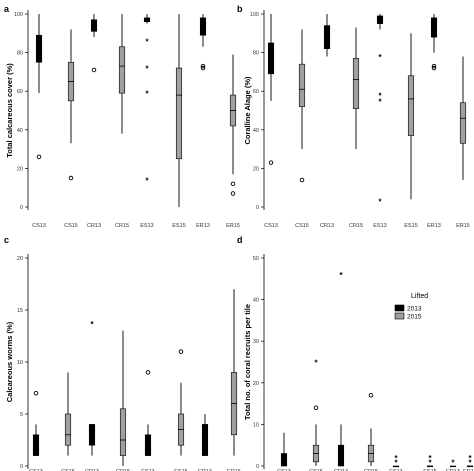 The height and width of the screenshot is (471, 474). What do you see at coordinates (256, 301) in the screenshot?
I see `y-tick-label: 40` at bounding box center [256, 301].